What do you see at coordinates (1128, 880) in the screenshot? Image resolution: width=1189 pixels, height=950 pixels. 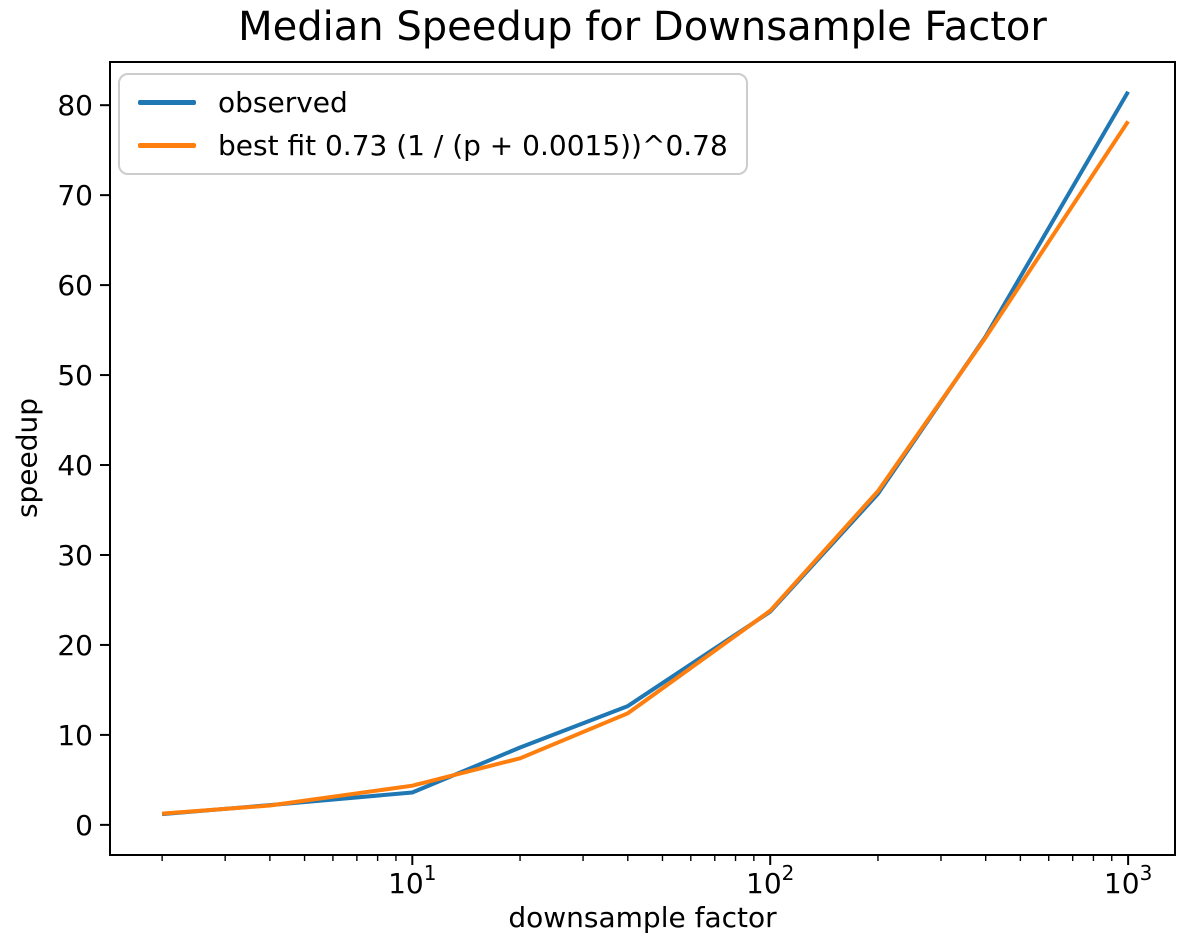 I see `x-tick-label: 10³` at bounding box center [1128, 880].